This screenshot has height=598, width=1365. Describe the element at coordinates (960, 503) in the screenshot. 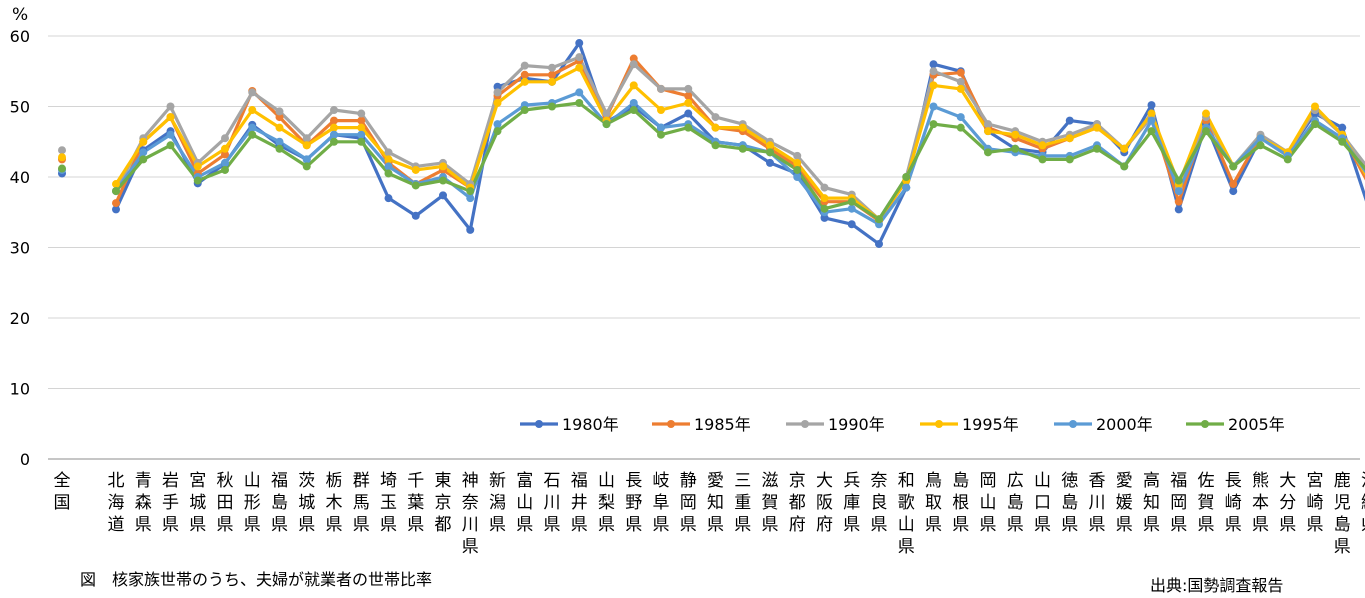

I see `x-tick-label: 島根県` at that location.